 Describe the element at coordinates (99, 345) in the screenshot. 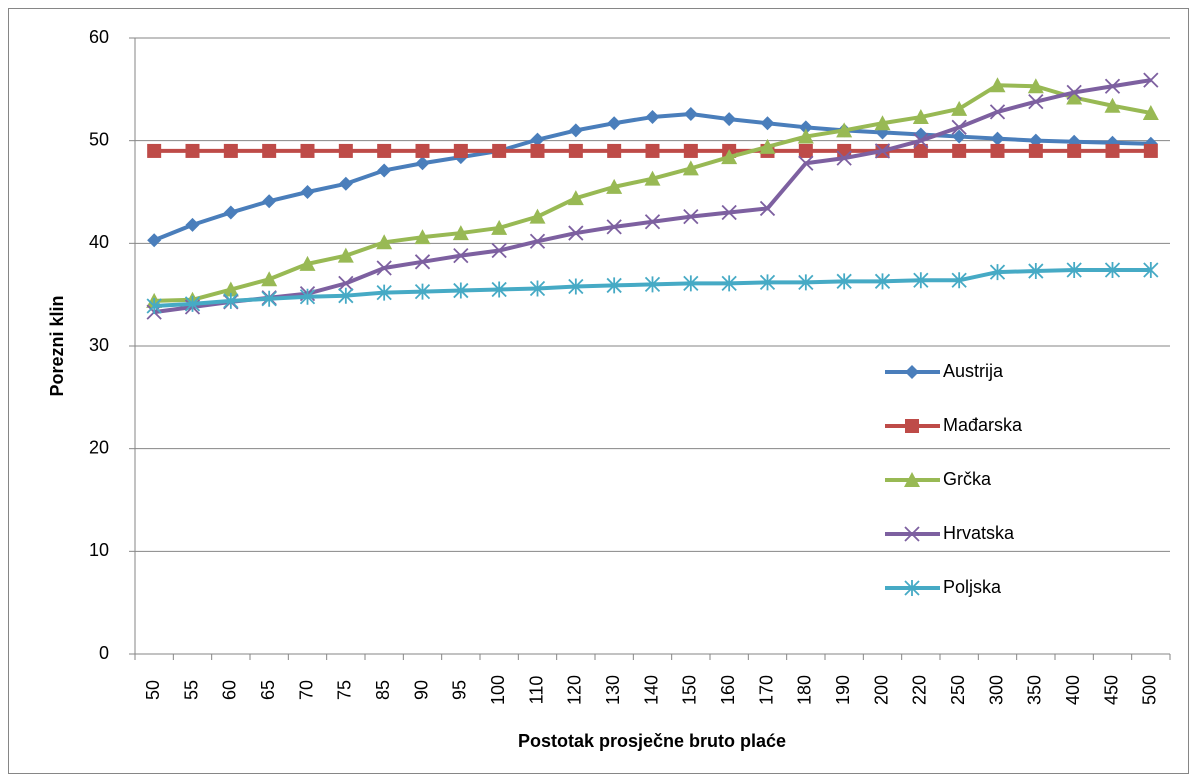

I see `y-tick-label: 30` at that location.